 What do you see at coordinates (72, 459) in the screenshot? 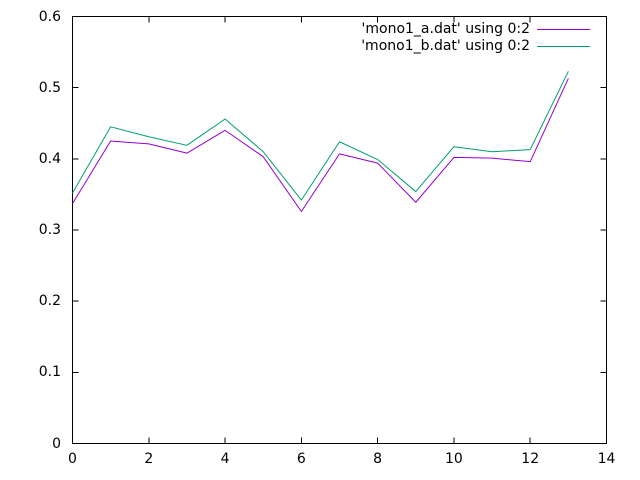
I see `x-tick-label: 0` at bounding box center [72, 459].